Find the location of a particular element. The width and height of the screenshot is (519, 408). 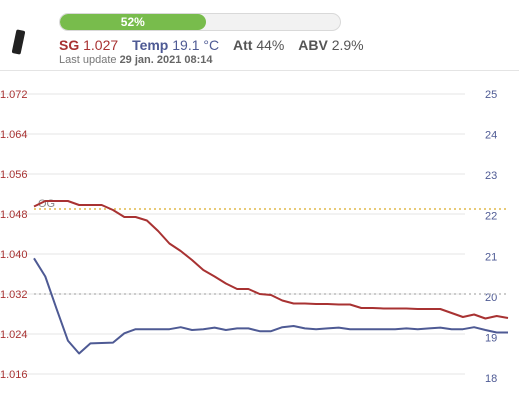

last-update-value: 29 jan. 2021 08:14 is located at coordinates (166, 60).